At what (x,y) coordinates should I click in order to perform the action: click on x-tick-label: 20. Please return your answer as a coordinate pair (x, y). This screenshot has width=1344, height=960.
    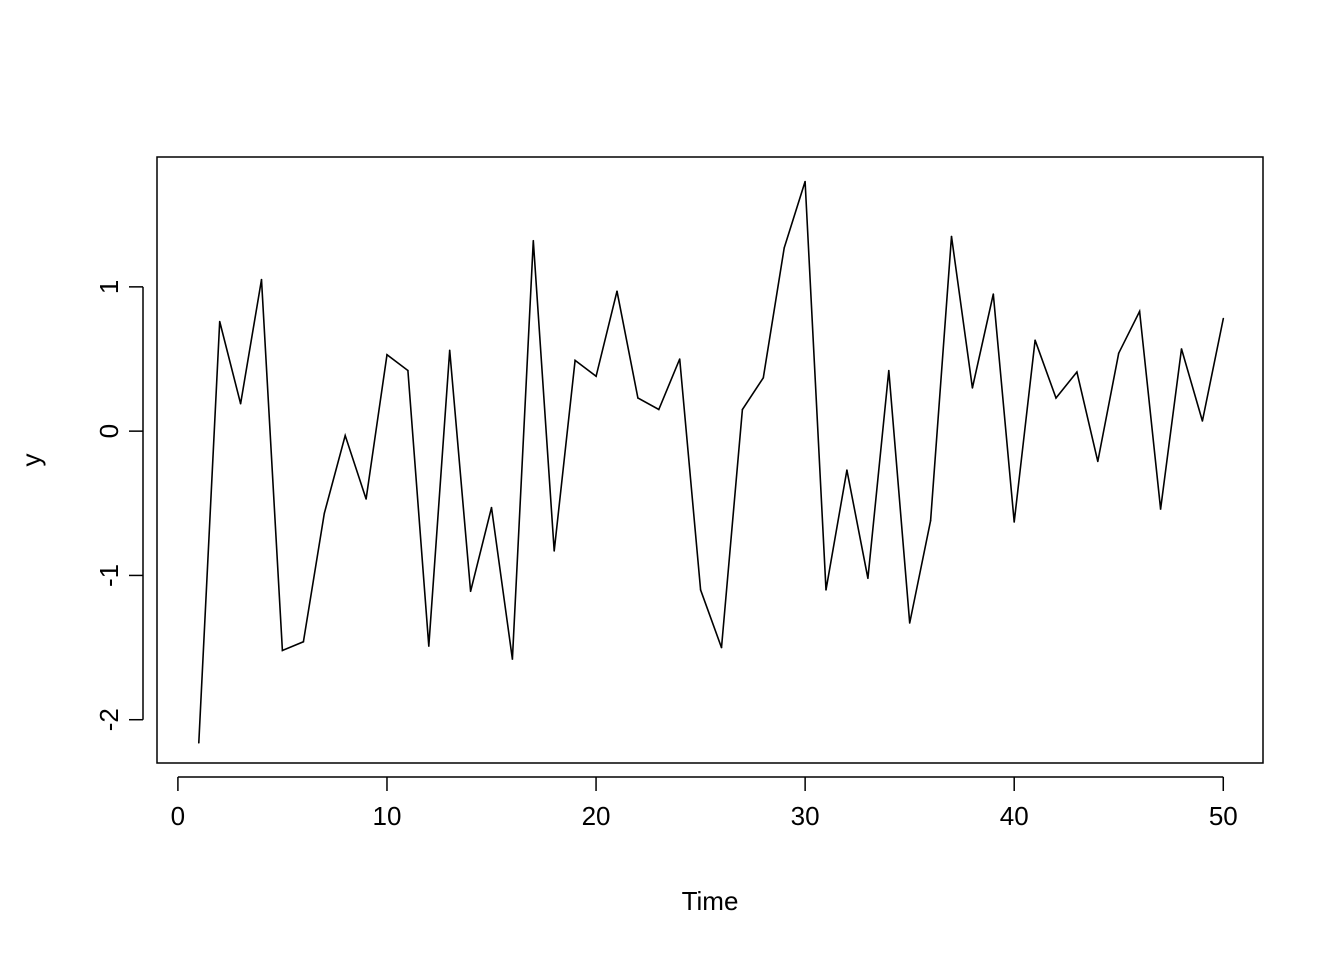
    Looking at the image, I should click on (596, 816).